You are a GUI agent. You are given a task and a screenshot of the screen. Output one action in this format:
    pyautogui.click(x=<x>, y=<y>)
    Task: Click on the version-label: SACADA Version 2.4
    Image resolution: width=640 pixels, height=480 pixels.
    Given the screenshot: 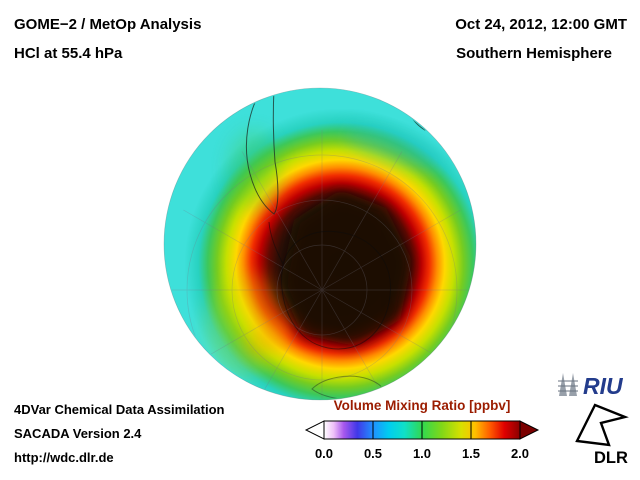 What is the action you would take?
    pyautogui.click(x=78, y=433)
    